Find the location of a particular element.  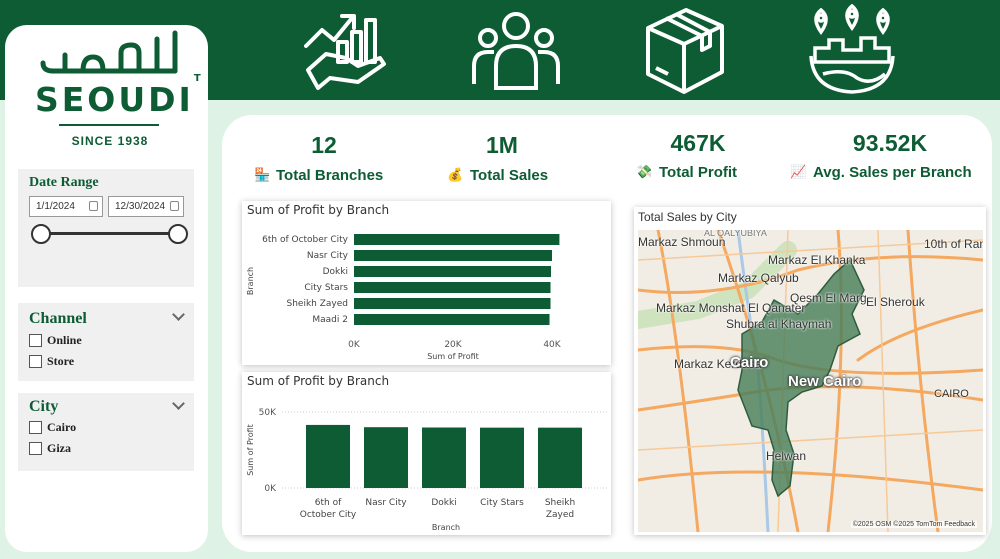

map-label: Markaz Qalyub is located at coordinates (758, 278).